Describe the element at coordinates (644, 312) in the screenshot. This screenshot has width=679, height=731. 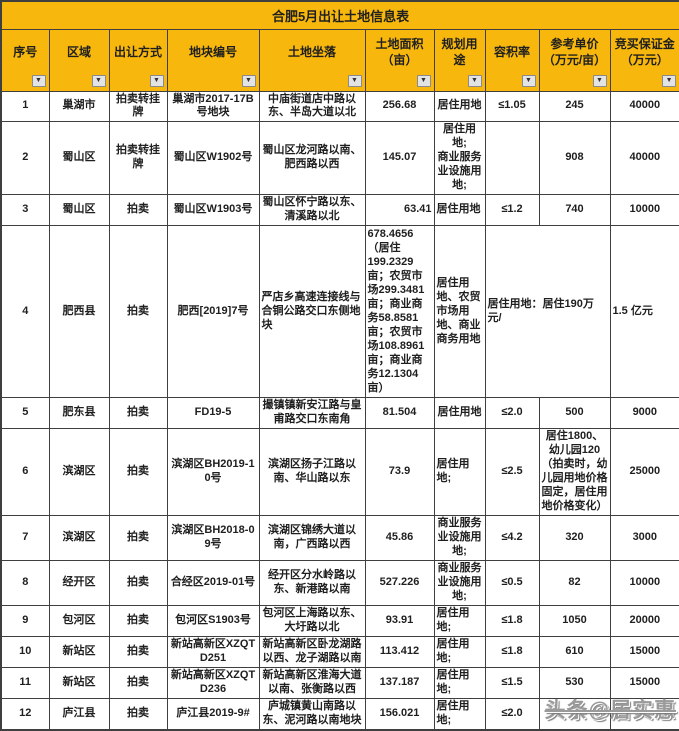
I see `table-cell: 1.5 亿元` at that location.